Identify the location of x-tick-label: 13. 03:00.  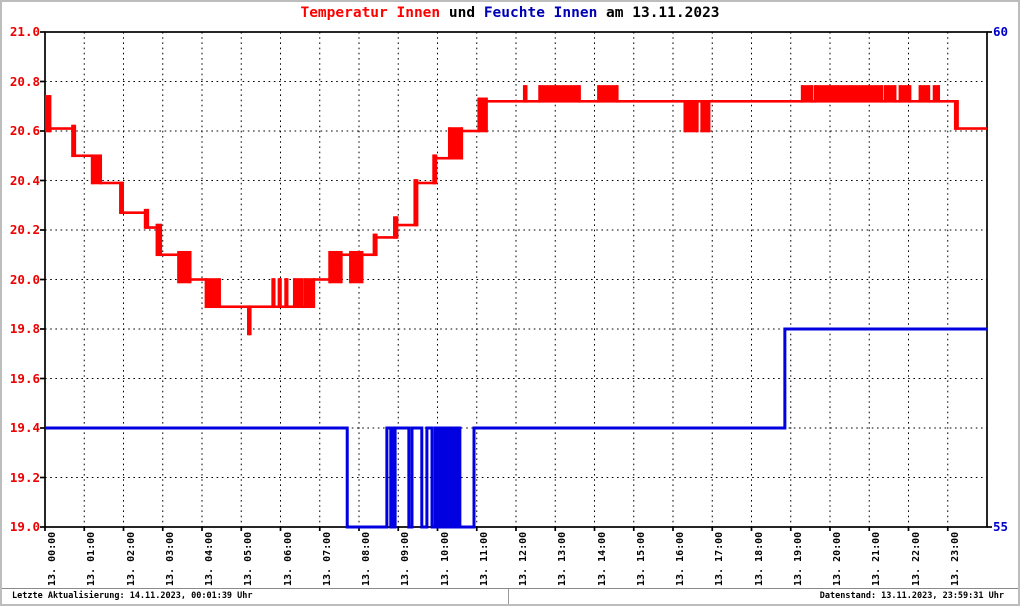
(170, 558).